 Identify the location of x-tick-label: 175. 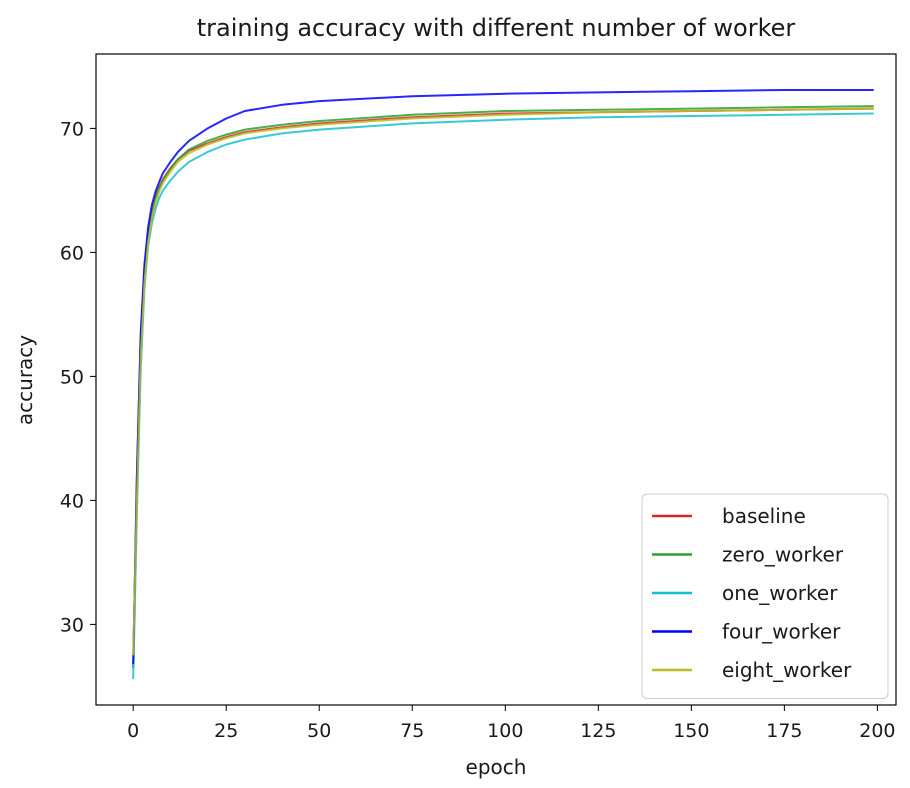
(784, 731).